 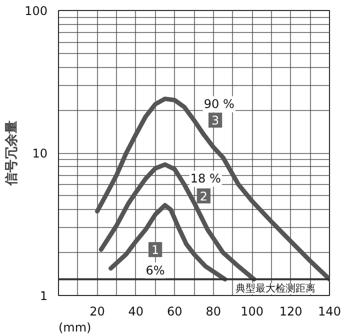 I want to click on annotation: 90 %, so click(x=219, y=104).